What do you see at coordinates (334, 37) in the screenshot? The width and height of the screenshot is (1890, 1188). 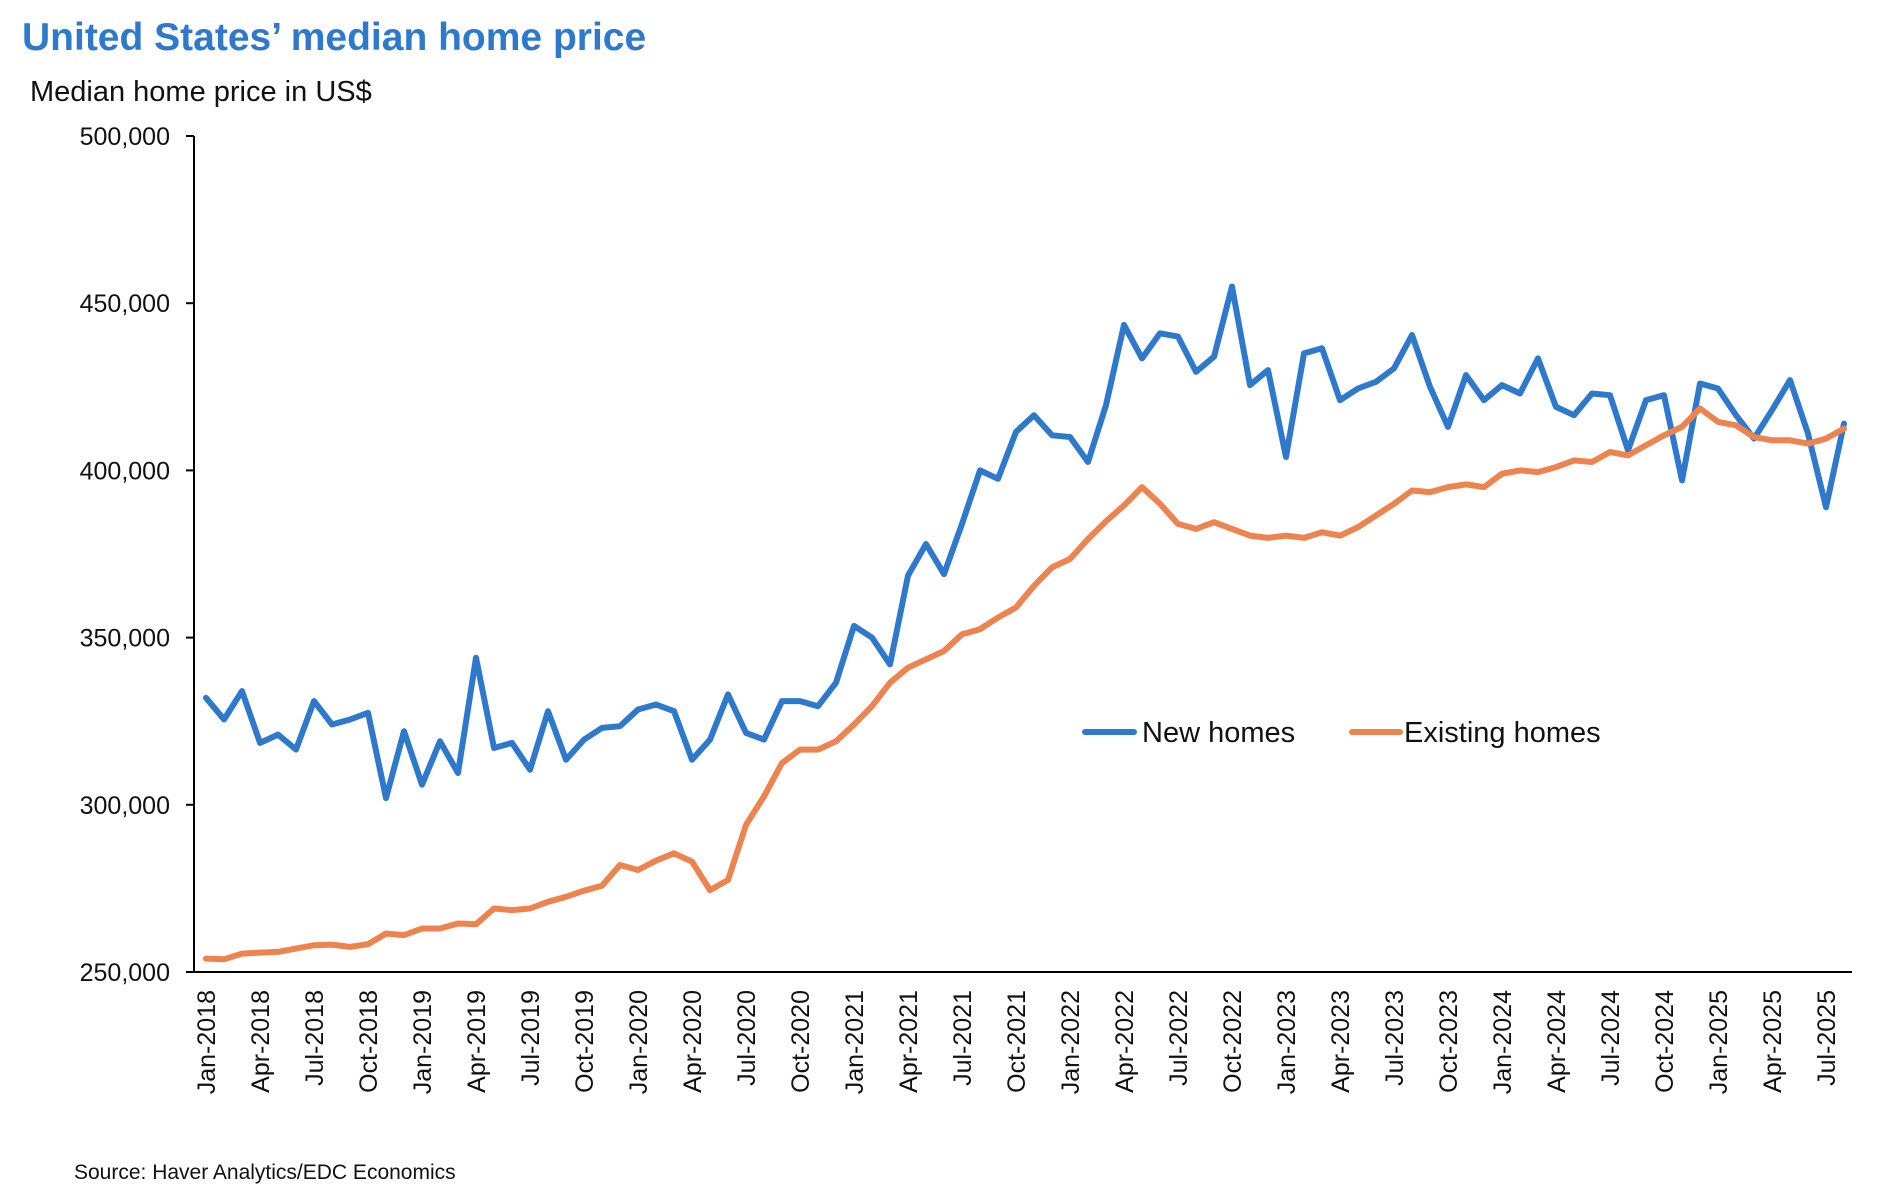 I see `chart-title: United States’ median home price` at bounding box center [334, 37].